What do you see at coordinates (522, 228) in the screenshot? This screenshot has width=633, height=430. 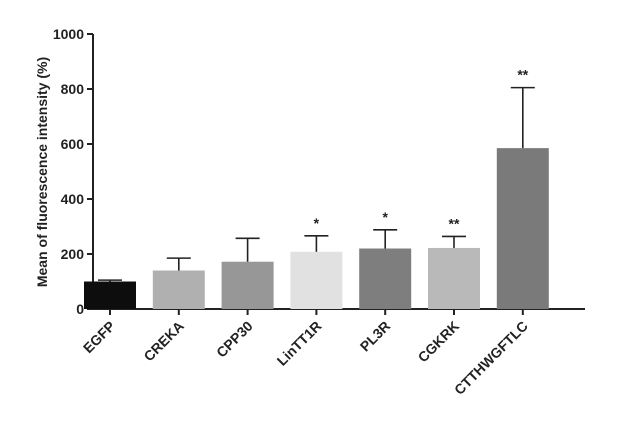 I see `bar-ctthwgftlc` at bounding box center [522, 228].